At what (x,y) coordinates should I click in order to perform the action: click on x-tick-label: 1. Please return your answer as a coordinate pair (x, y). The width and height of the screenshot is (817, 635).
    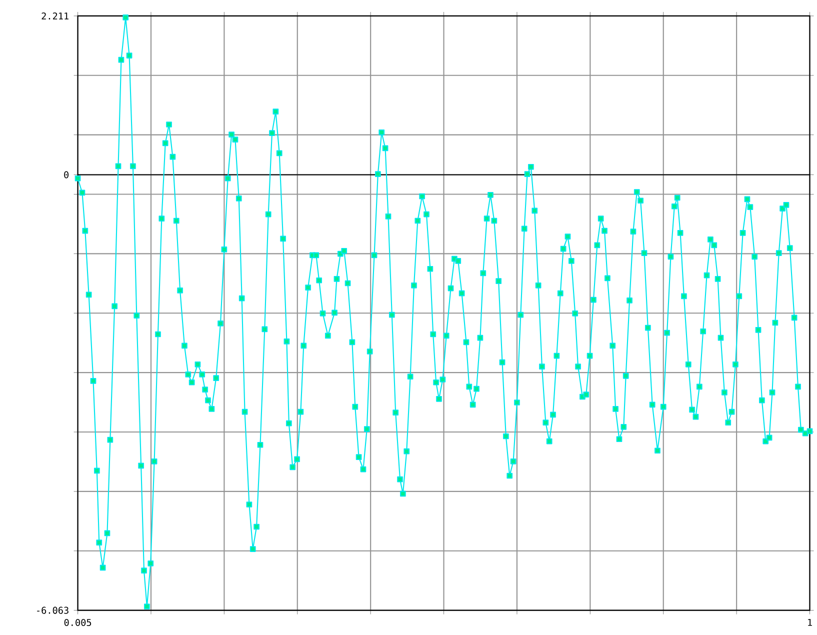
    Looking at the image, I should click on (810, 622).